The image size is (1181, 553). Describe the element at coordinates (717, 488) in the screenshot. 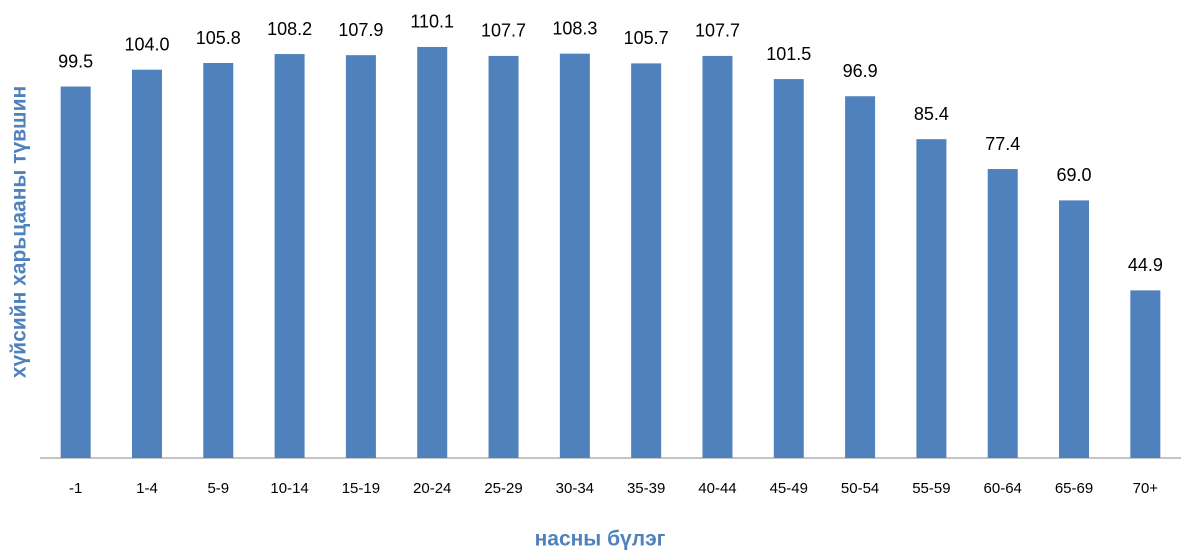

I see `x-tick-label: 40-44` at that location.